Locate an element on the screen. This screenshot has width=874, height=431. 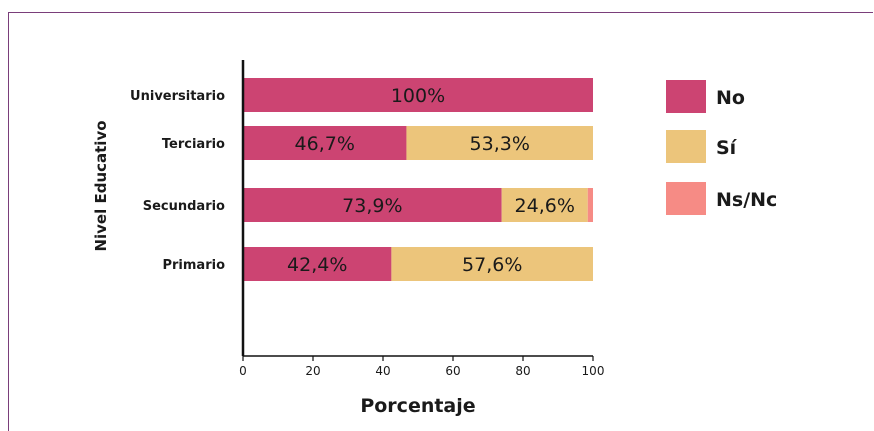
bar-ns-nc-secundario is located at coordinates (590, 205).